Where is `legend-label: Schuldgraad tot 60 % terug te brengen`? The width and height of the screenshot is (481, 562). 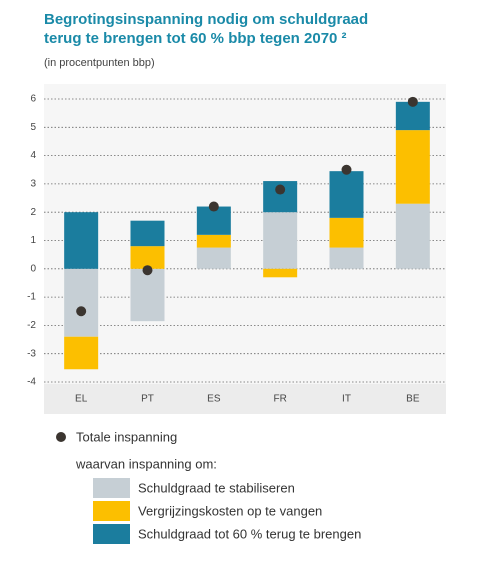 legend-label: Schuldgraad tot 60 % terug te brengen is located at coordinates (249, 533).